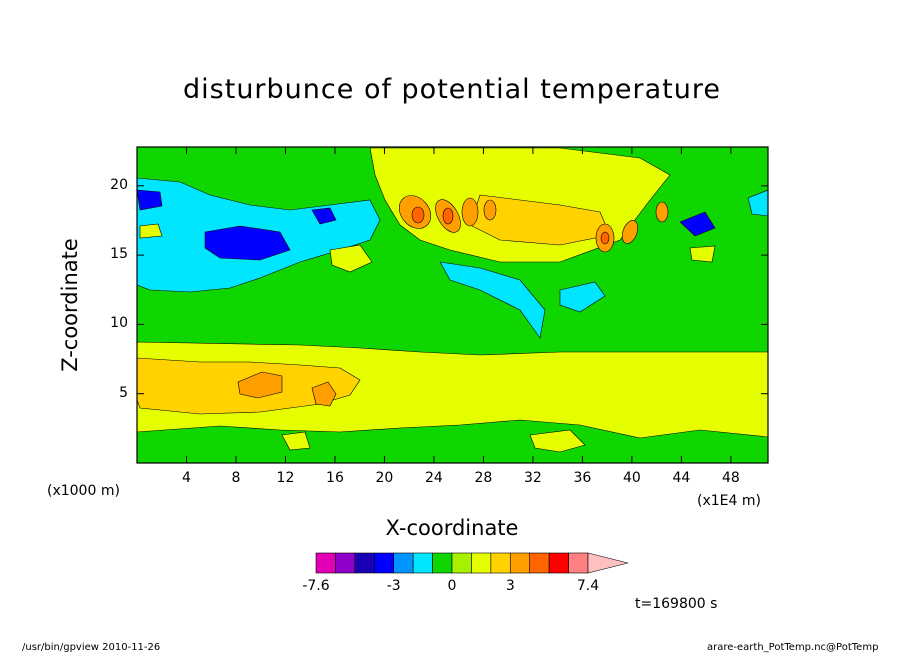 The height and width of the screenshot is (654, 904). I want to click on y-tick-label: 10, so click(119, 323).